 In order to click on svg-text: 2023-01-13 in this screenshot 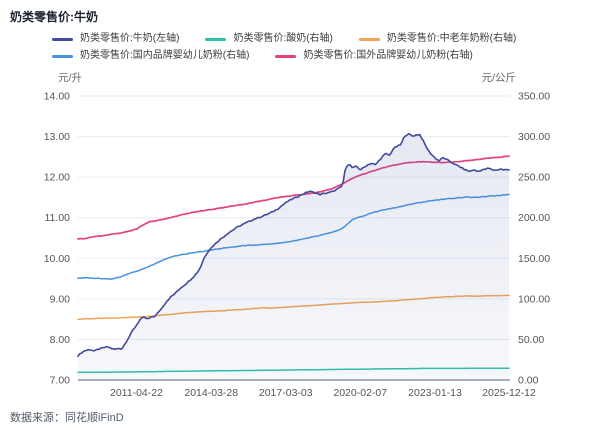, I will do `click(435, 393)`.